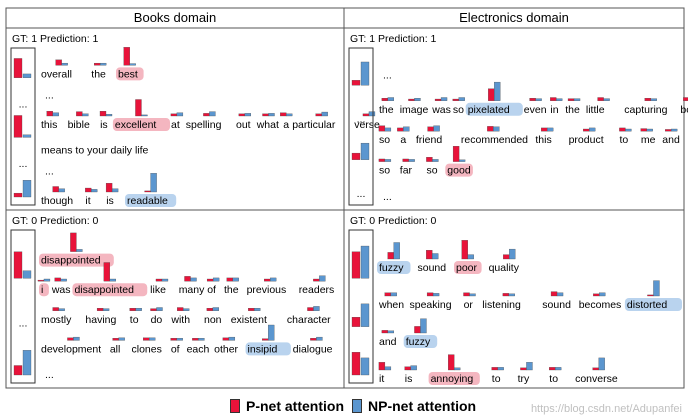 This screenshot has height=419, width=688. What do you see at coordinates (165, 280) in the screenshot?
I see `attention-like-np-bar` at bounding box center [165, 280].